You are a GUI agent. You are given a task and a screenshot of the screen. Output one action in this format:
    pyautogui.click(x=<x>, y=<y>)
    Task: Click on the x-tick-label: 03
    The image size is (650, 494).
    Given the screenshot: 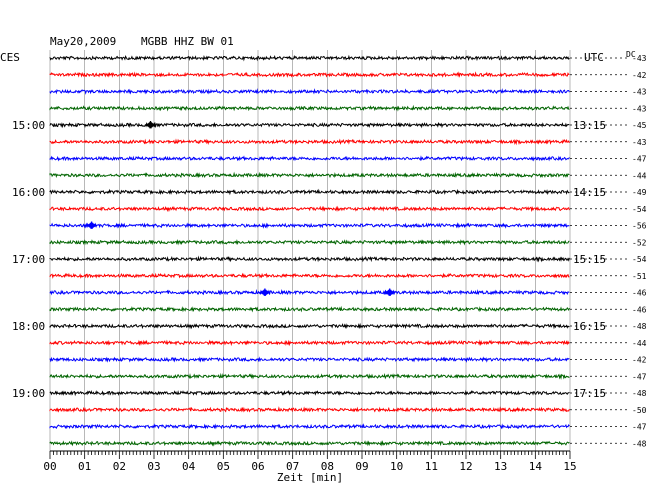 What is the action you would take?
    pyautogui.click(x=153, y=466)
    